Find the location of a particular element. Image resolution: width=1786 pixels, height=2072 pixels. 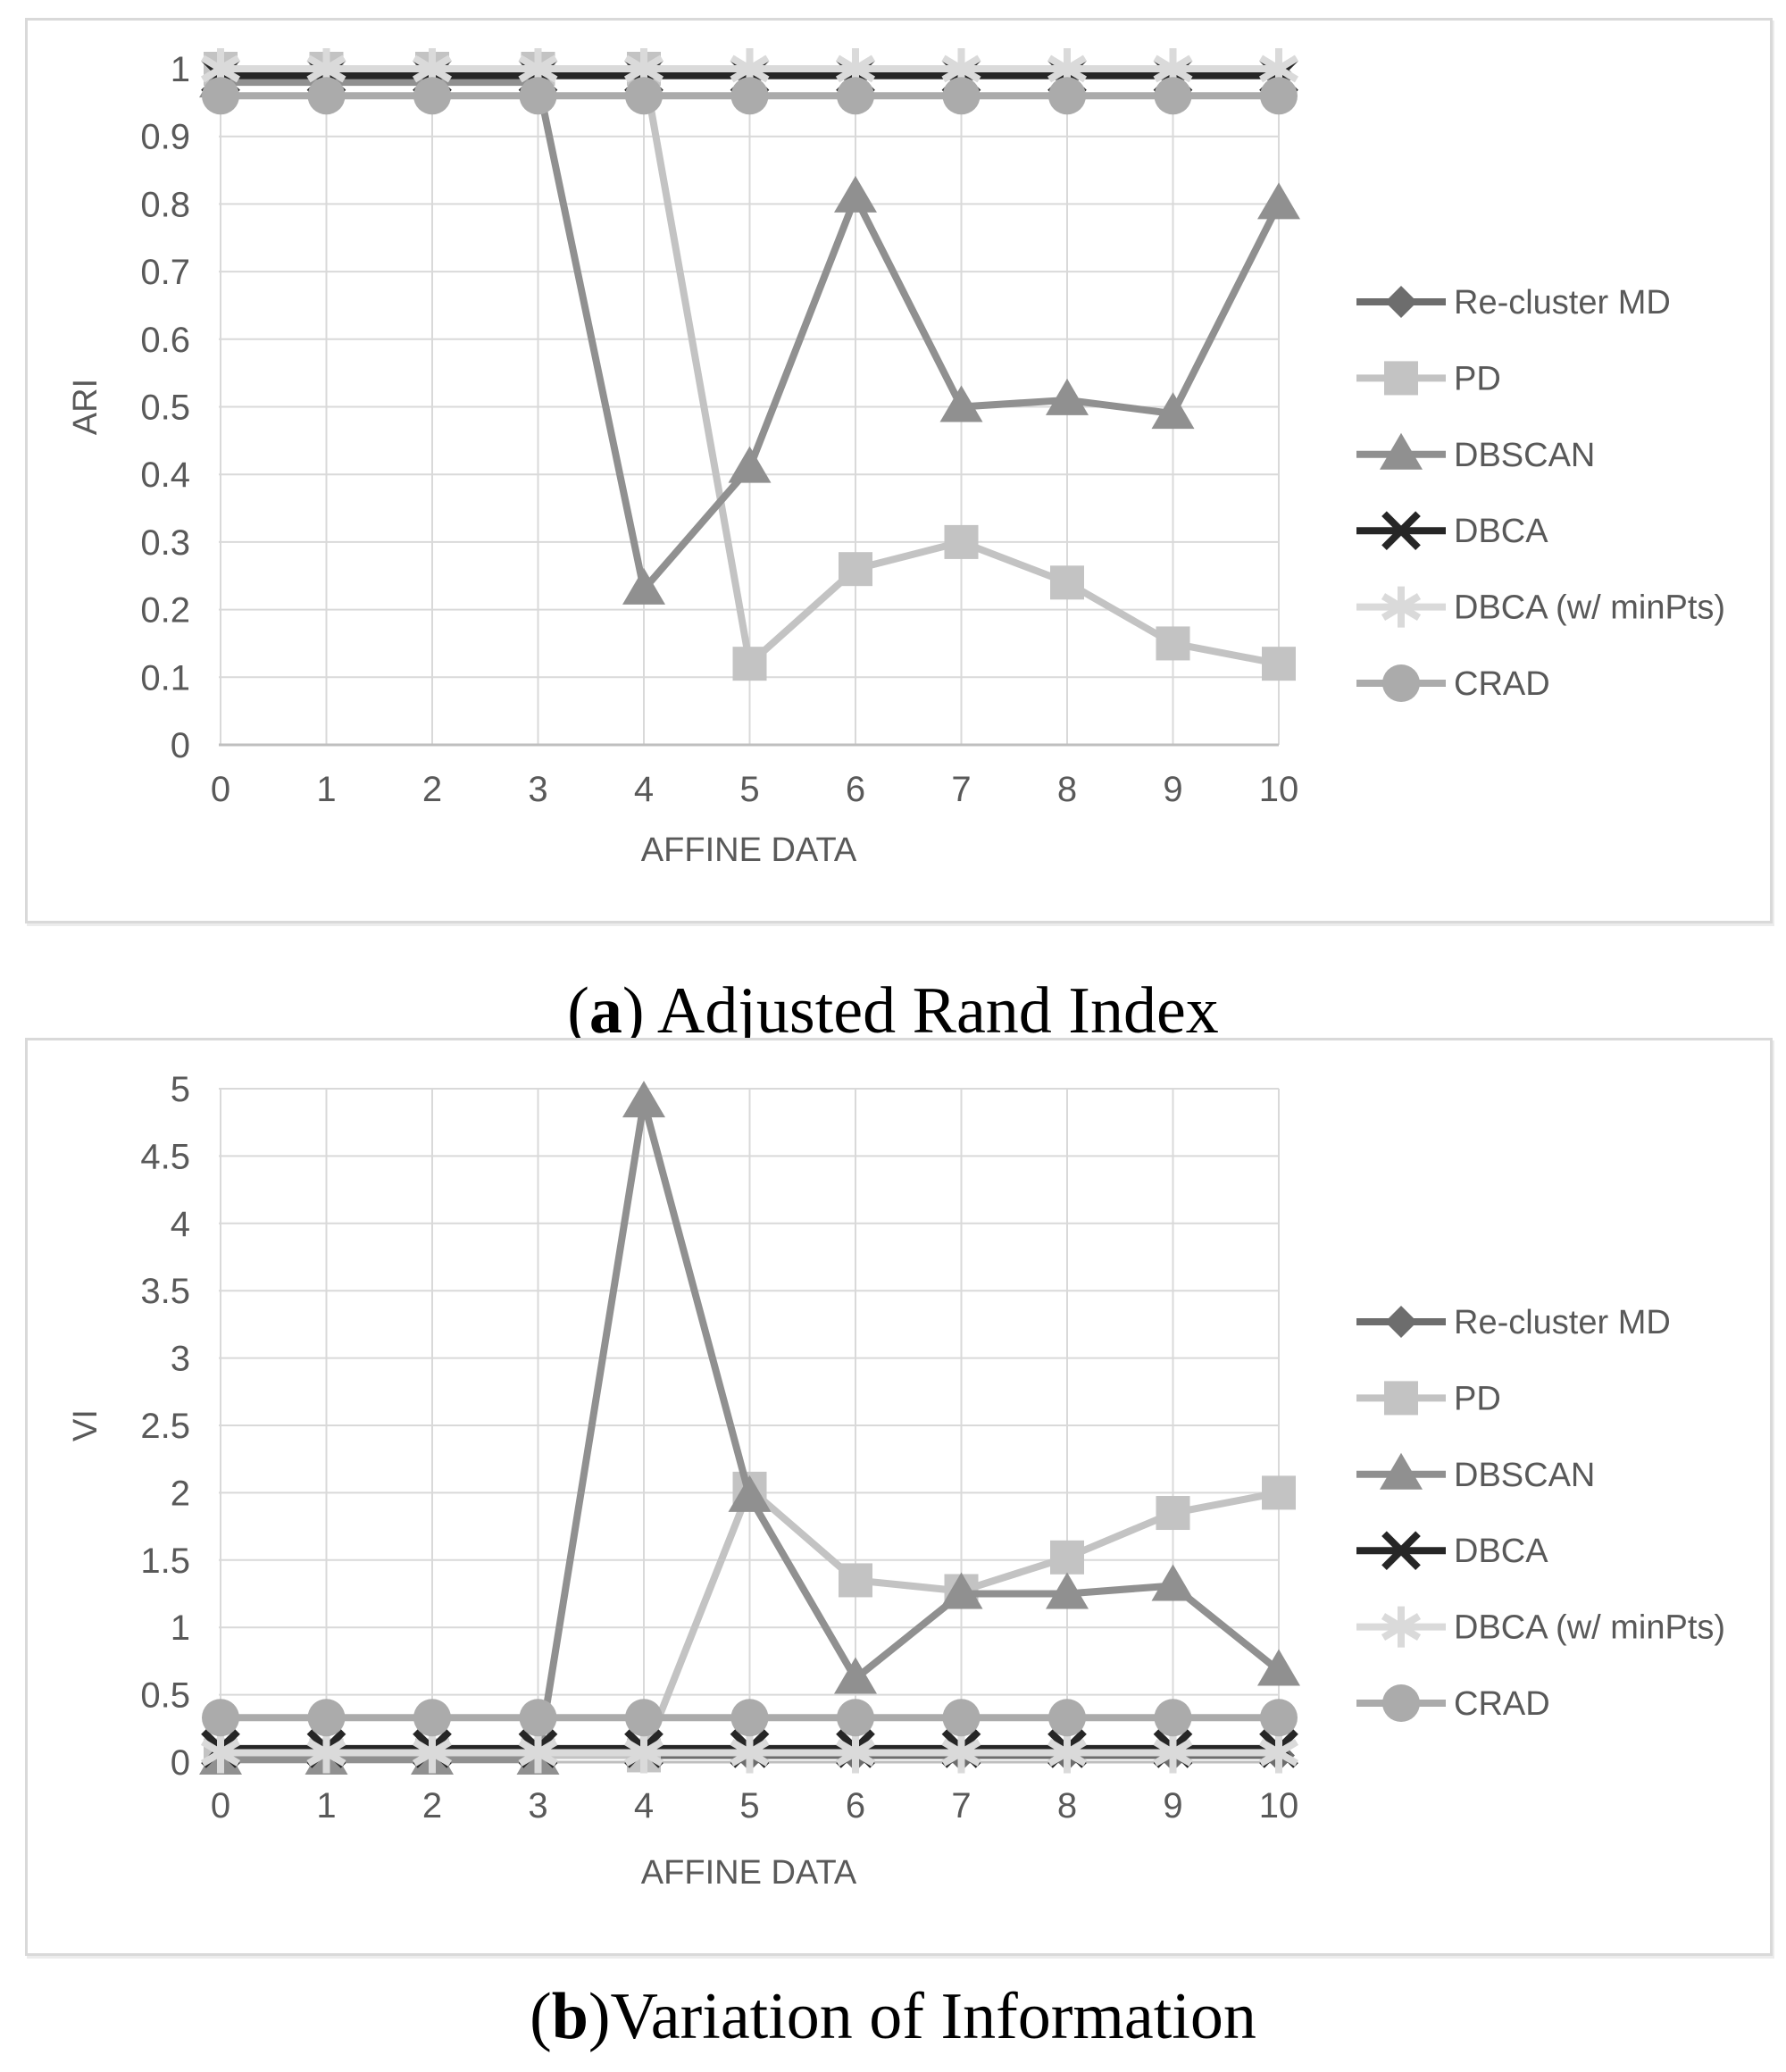

y-tick-label: 2.5 is located at coordinates (165, 1426).